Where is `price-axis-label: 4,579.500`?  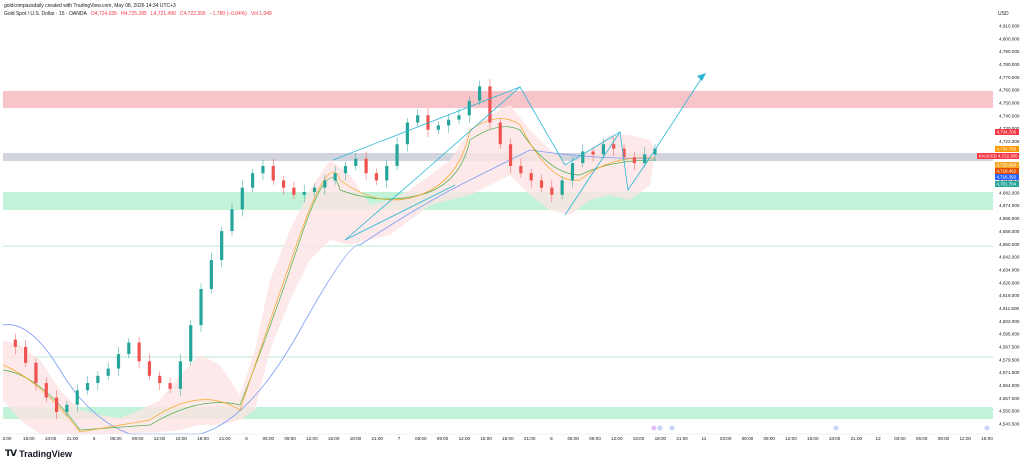 price-axis-label: 4,579.500 is located at coordinates (1009, 359).